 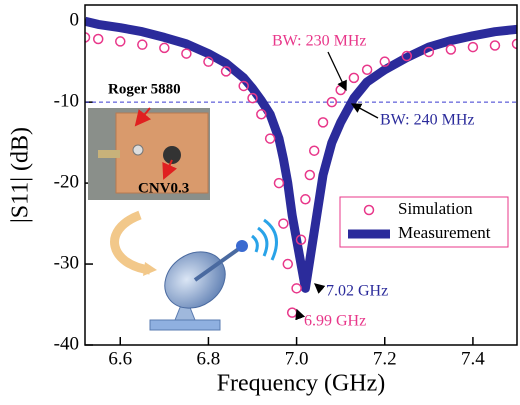 I want to click on annotation: BW: 240 MHz, so click(x=427, y=120).